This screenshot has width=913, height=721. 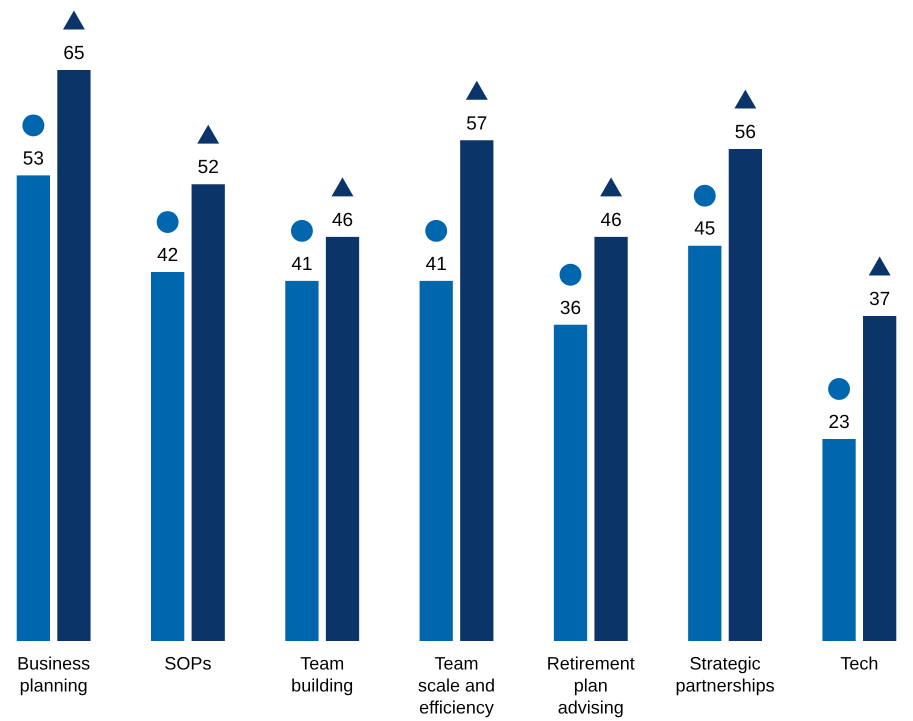 I want to click on x-tick-label: Team building, so click(x=322, y=675).